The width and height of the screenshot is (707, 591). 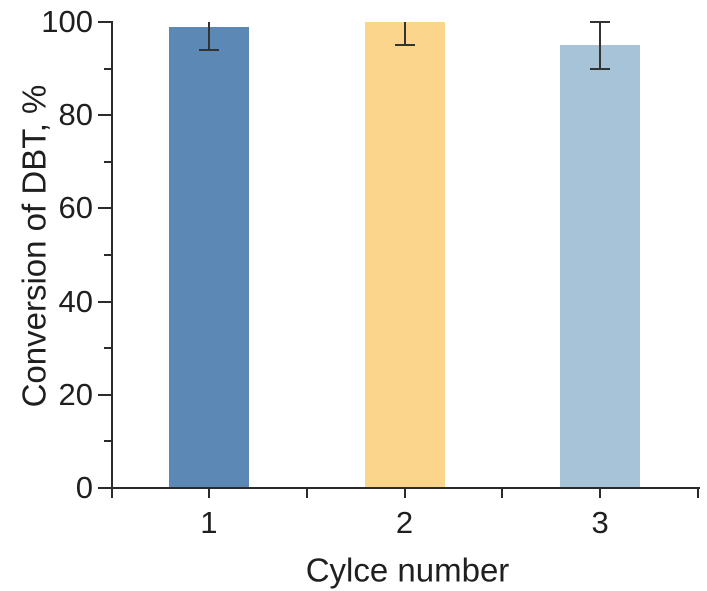 What do you see at coordinates (407, 570) in the screenshot?
I see `x-axis-title: Cylce number` at bounding box center [407, 570].